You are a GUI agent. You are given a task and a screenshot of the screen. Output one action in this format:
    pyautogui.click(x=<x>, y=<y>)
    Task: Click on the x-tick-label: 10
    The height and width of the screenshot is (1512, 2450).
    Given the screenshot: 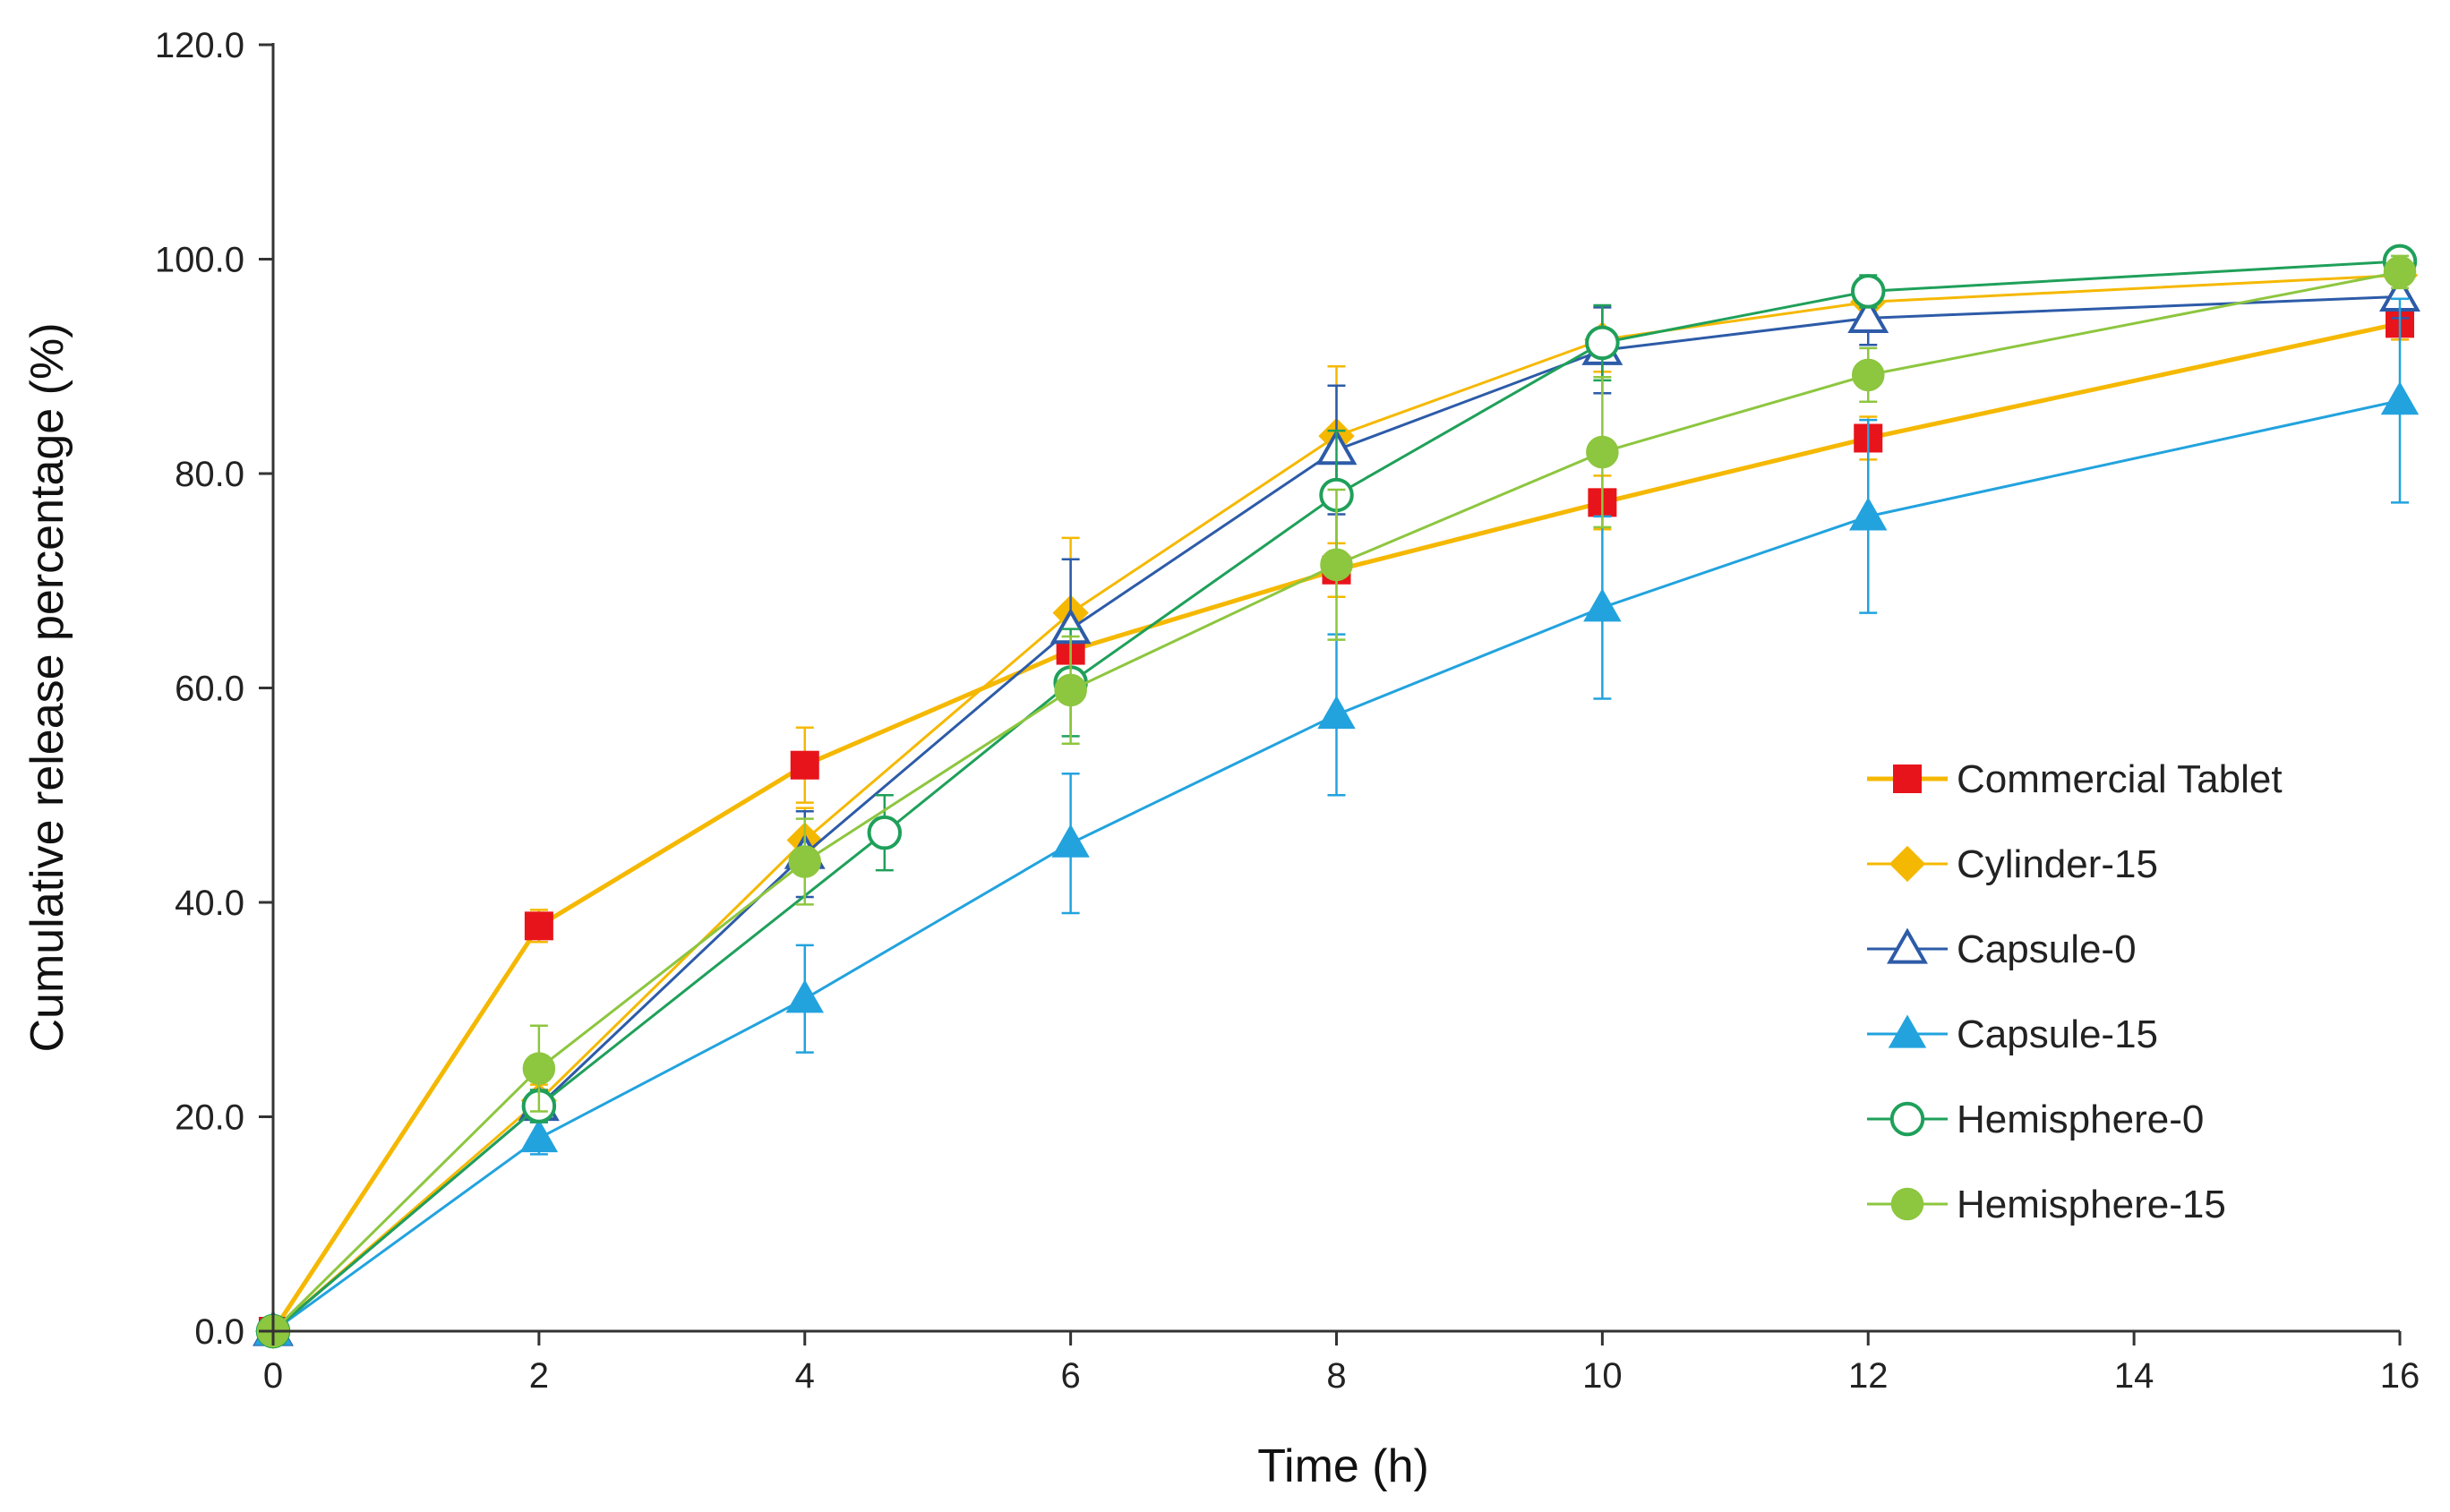 What is the action you would take?
    pyautogui.click(x=1603, y=1376)
    